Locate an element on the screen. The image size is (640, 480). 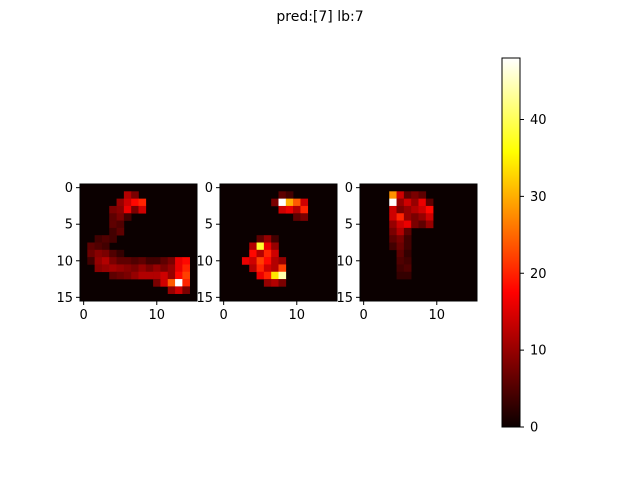
panel-frame is located at coordinates (418, 242).